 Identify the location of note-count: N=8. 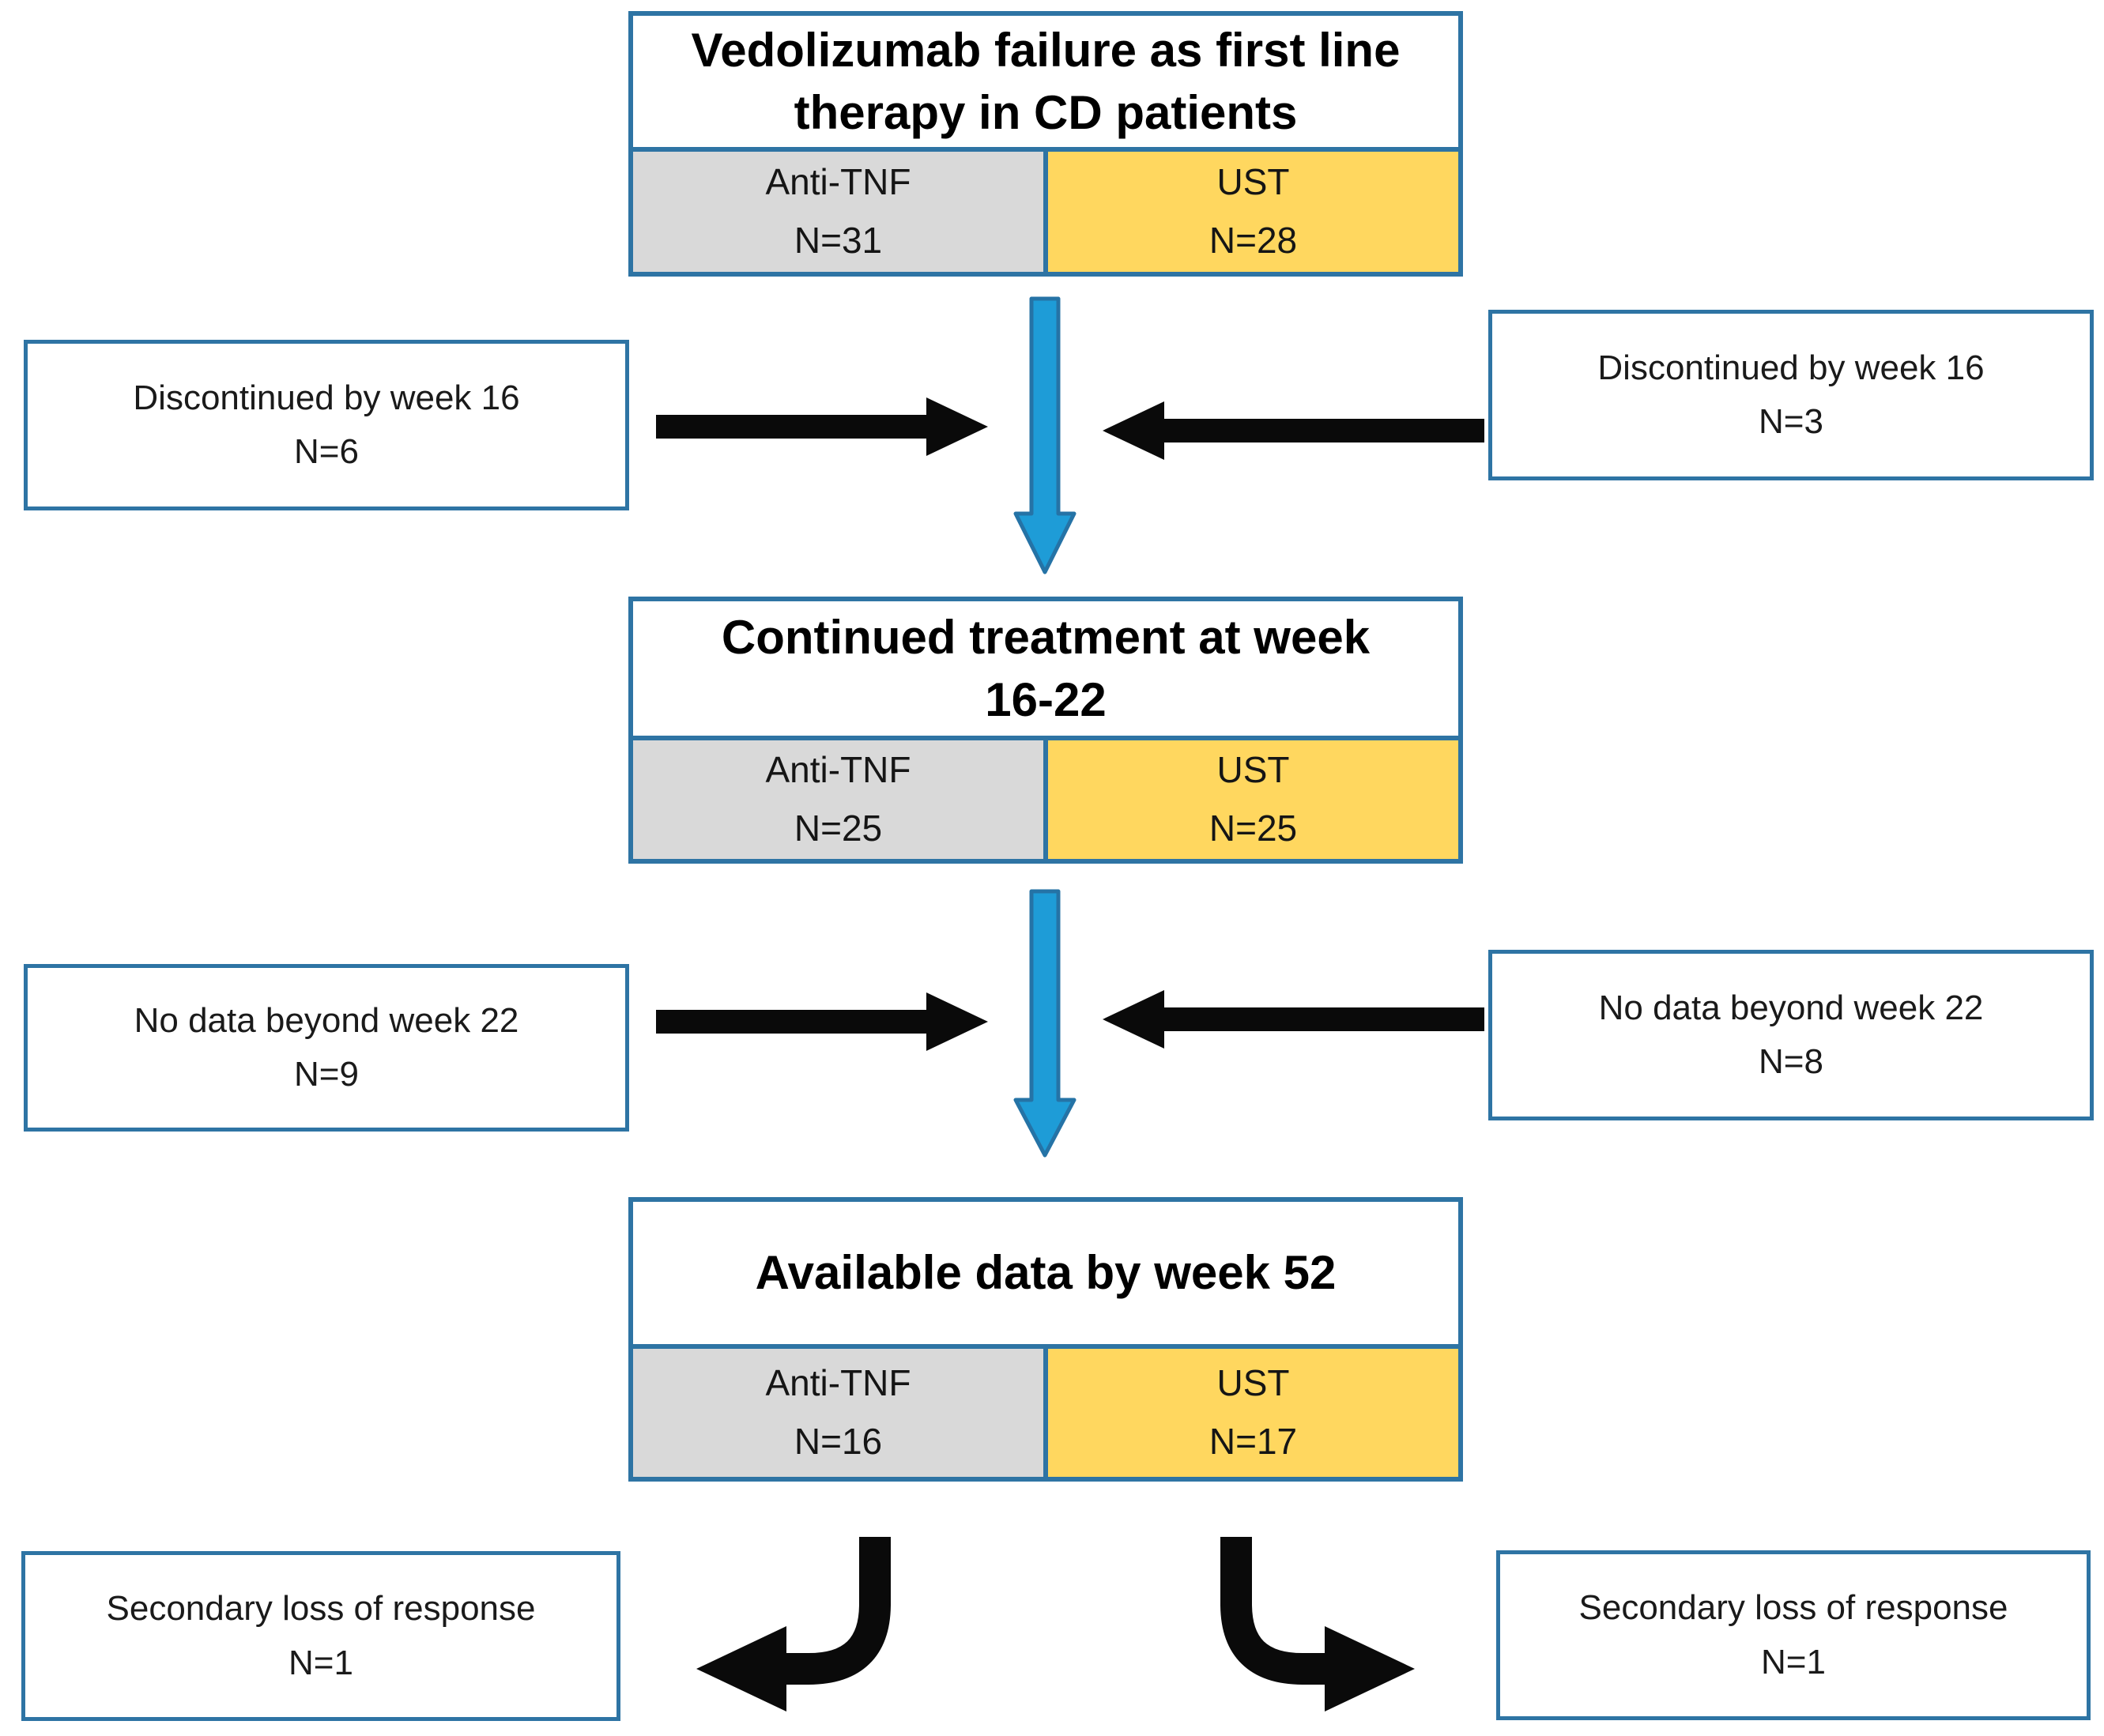
(1791, 1061).